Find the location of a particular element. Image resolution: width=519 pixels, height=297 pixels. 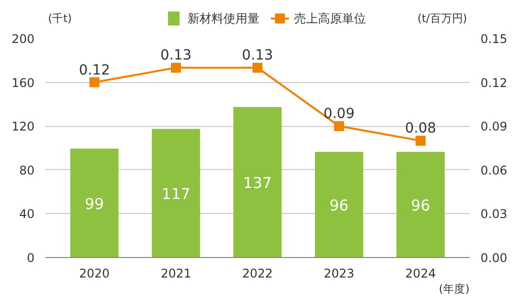

data-label: 137 is located at coordinates (257, 183).